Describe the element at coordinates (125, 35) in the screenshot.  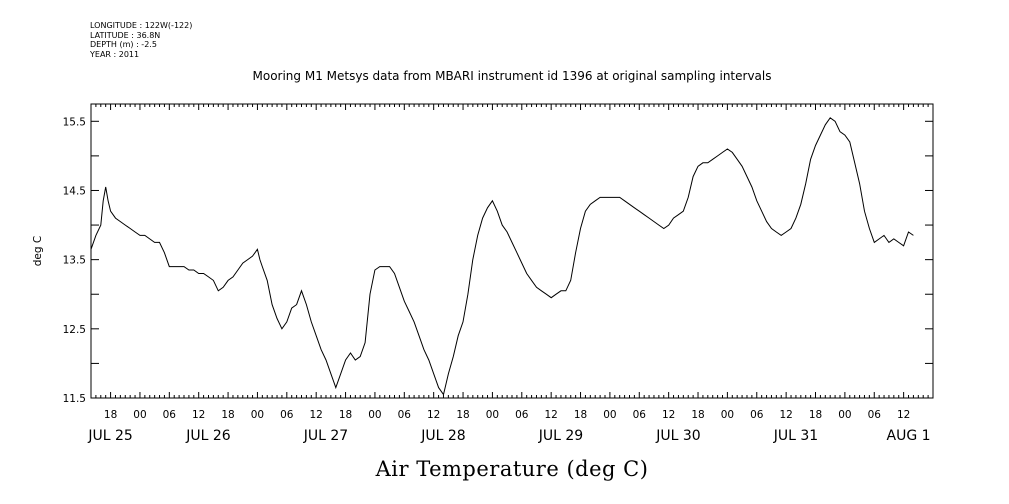
I see `latitude-text: LATITUDE : 36.8N` at that location.